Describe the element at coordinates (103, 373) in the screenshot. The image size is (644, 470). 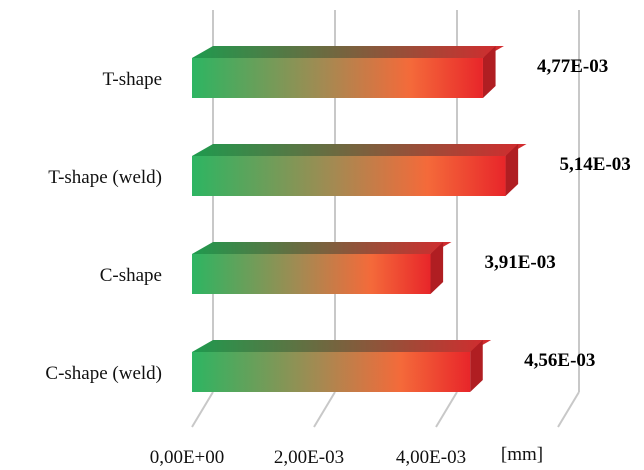
I see `category-label: C-shape (weld)` at that location.